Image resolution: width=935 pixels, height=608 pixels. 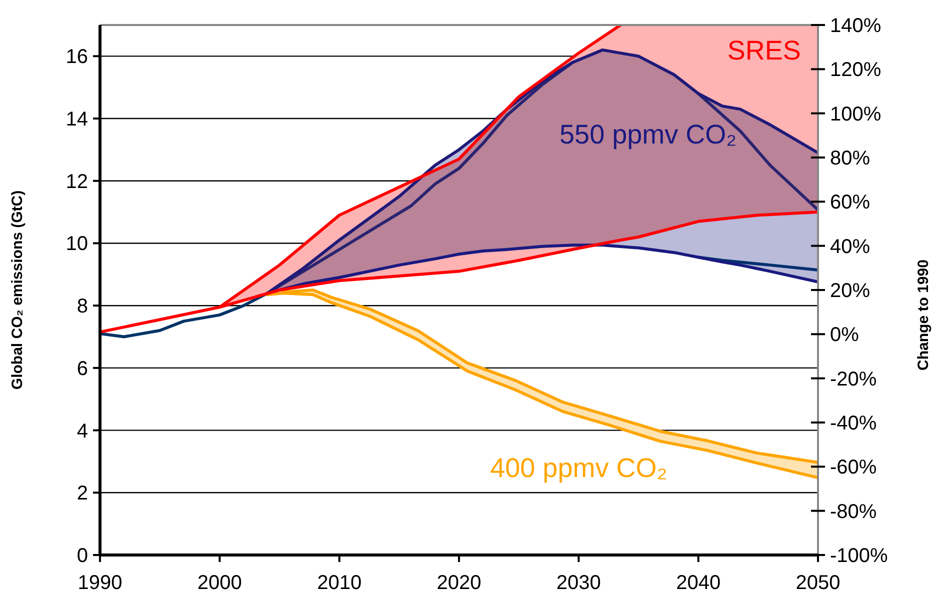 I want to click on y-tick-label: 12, so click(x=77, y=181).